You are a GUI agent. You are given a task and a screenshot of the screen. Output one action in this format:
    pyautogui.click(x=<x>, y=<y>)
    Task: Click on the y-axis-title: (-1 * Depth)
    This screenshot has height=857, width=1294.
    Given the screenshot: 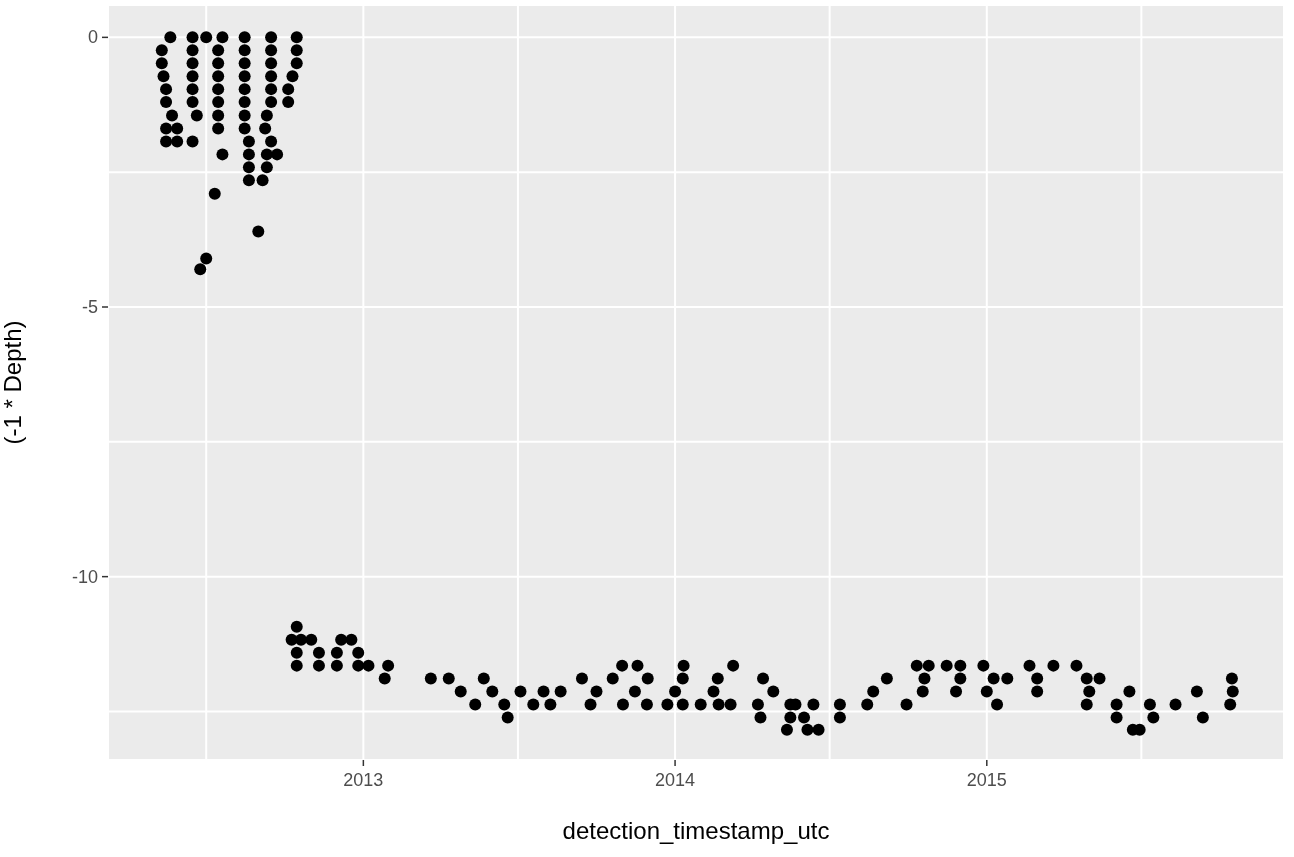 What is the action you would take?
    pyautogui.click(x=13, y=382)
    